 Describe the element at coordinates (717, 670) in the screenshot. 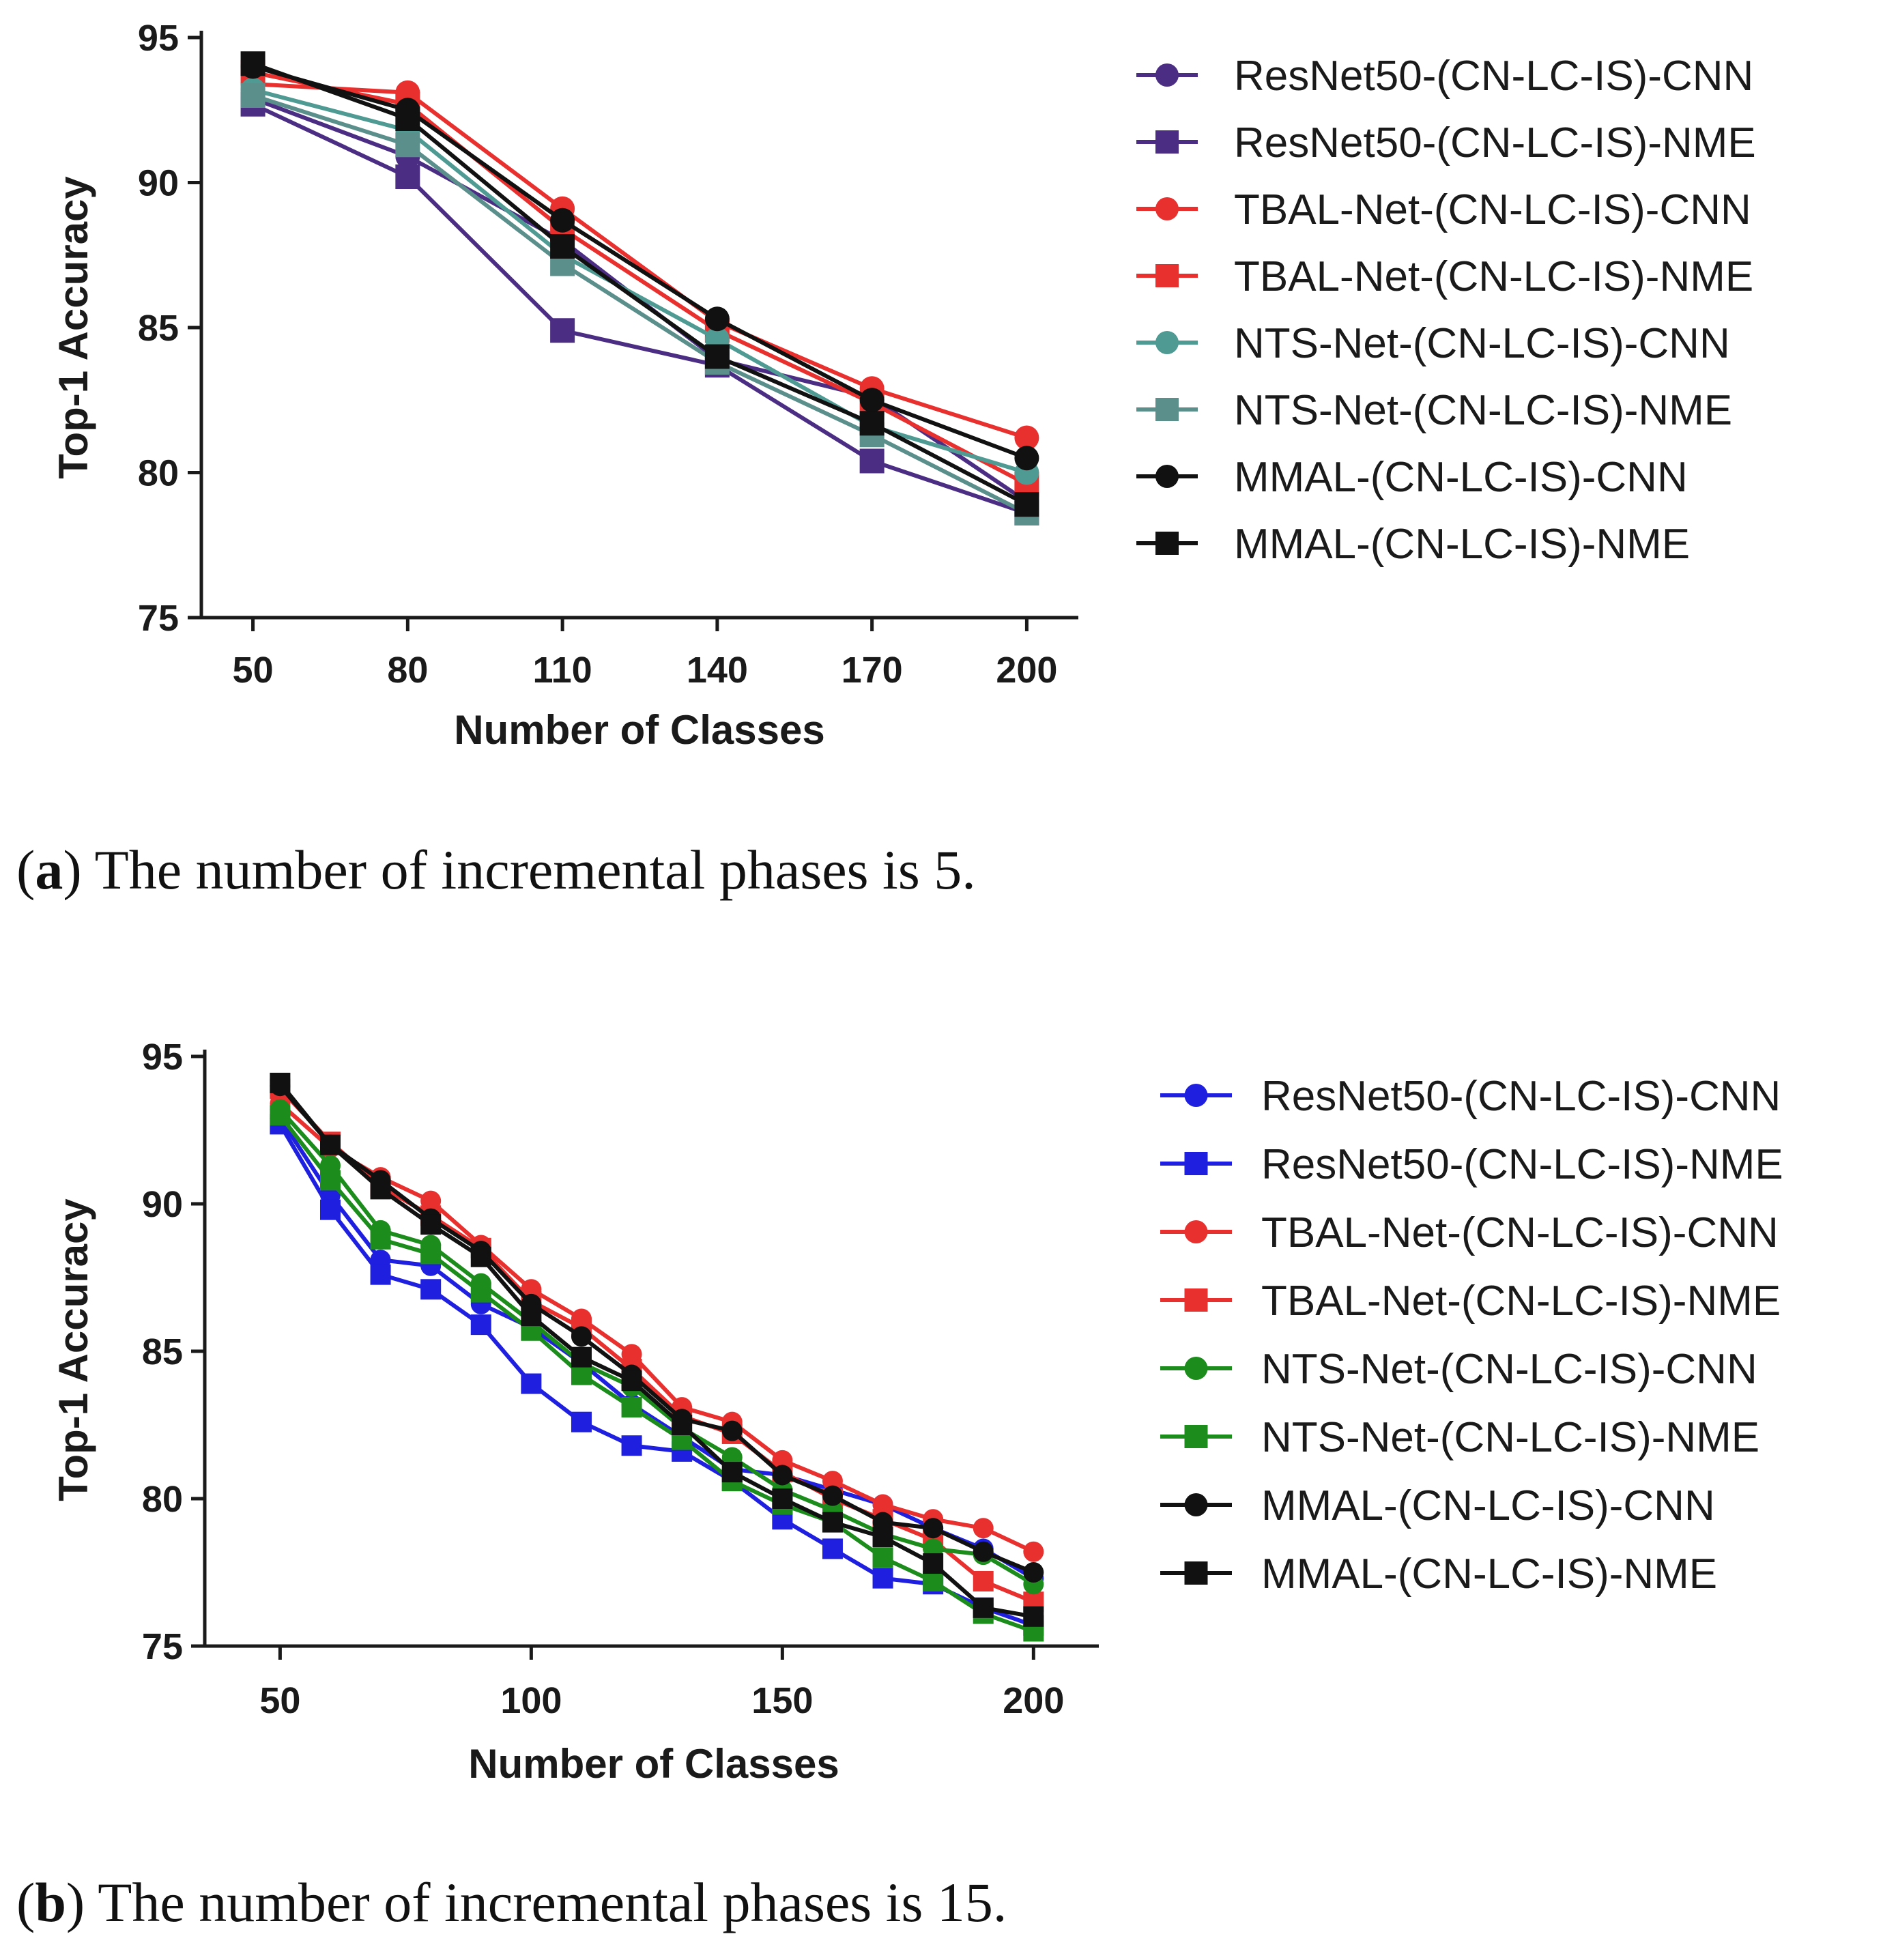

I see `x-tick-label: 140` at that location.